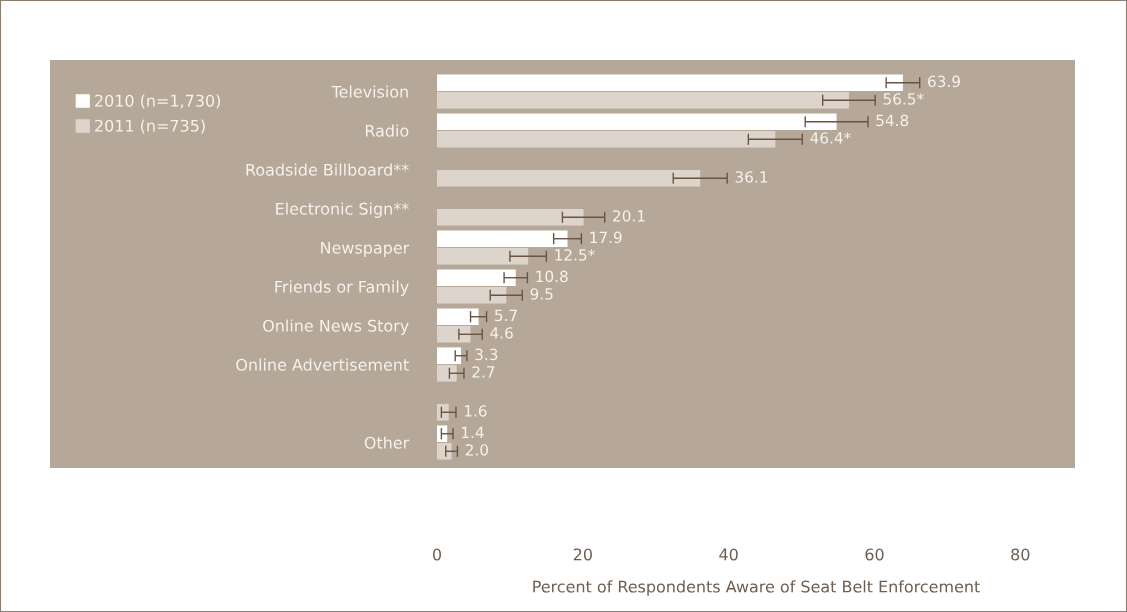  I want to click on data-label: 9.5, so click(541, 294).